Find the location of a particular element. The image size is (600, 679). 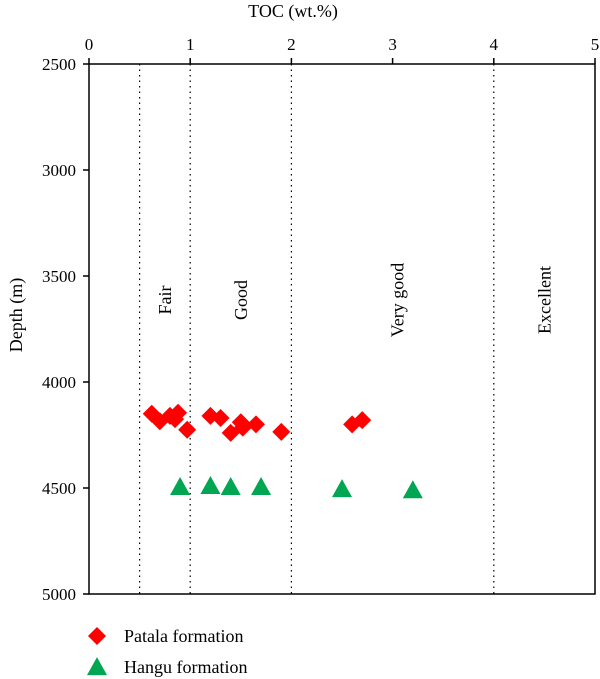

x-tick-label-4: 4 is located at coordinates (494, 44).